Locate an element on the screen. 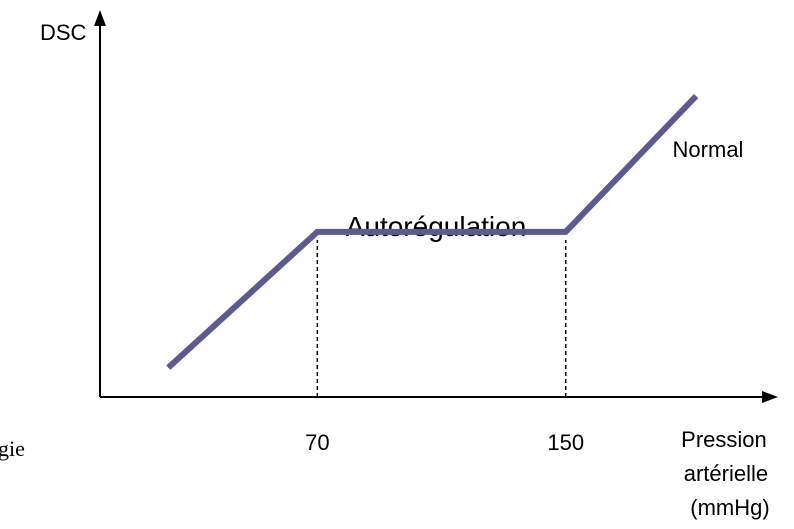 The image size is (794, 529). x-axis-label-line-3: (mmHg) is located at coordinates (729, 507).